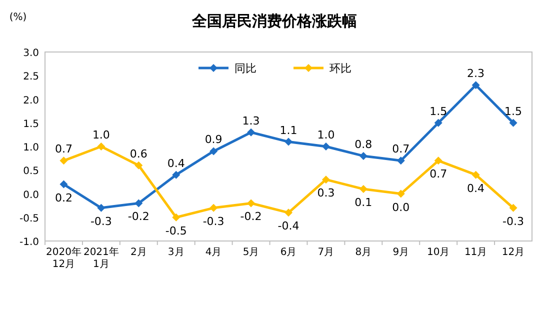 This screenshot has width=549, height=316. I want to click on data-label: 1.3, so click(251, 121).